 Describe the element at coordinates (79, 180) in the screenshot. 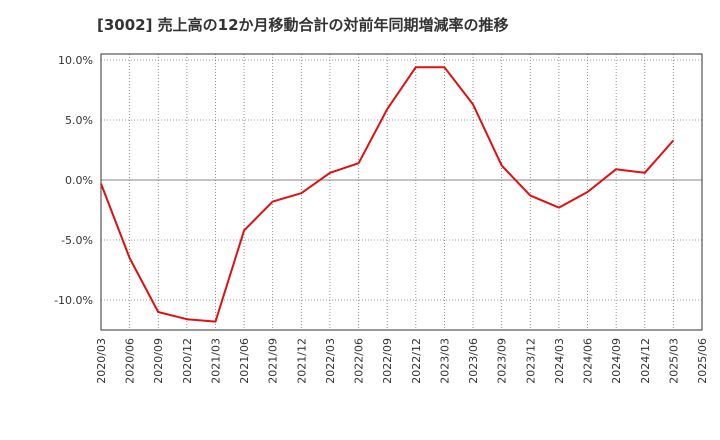

I see `y-tick-label: 0.0%` at that location.